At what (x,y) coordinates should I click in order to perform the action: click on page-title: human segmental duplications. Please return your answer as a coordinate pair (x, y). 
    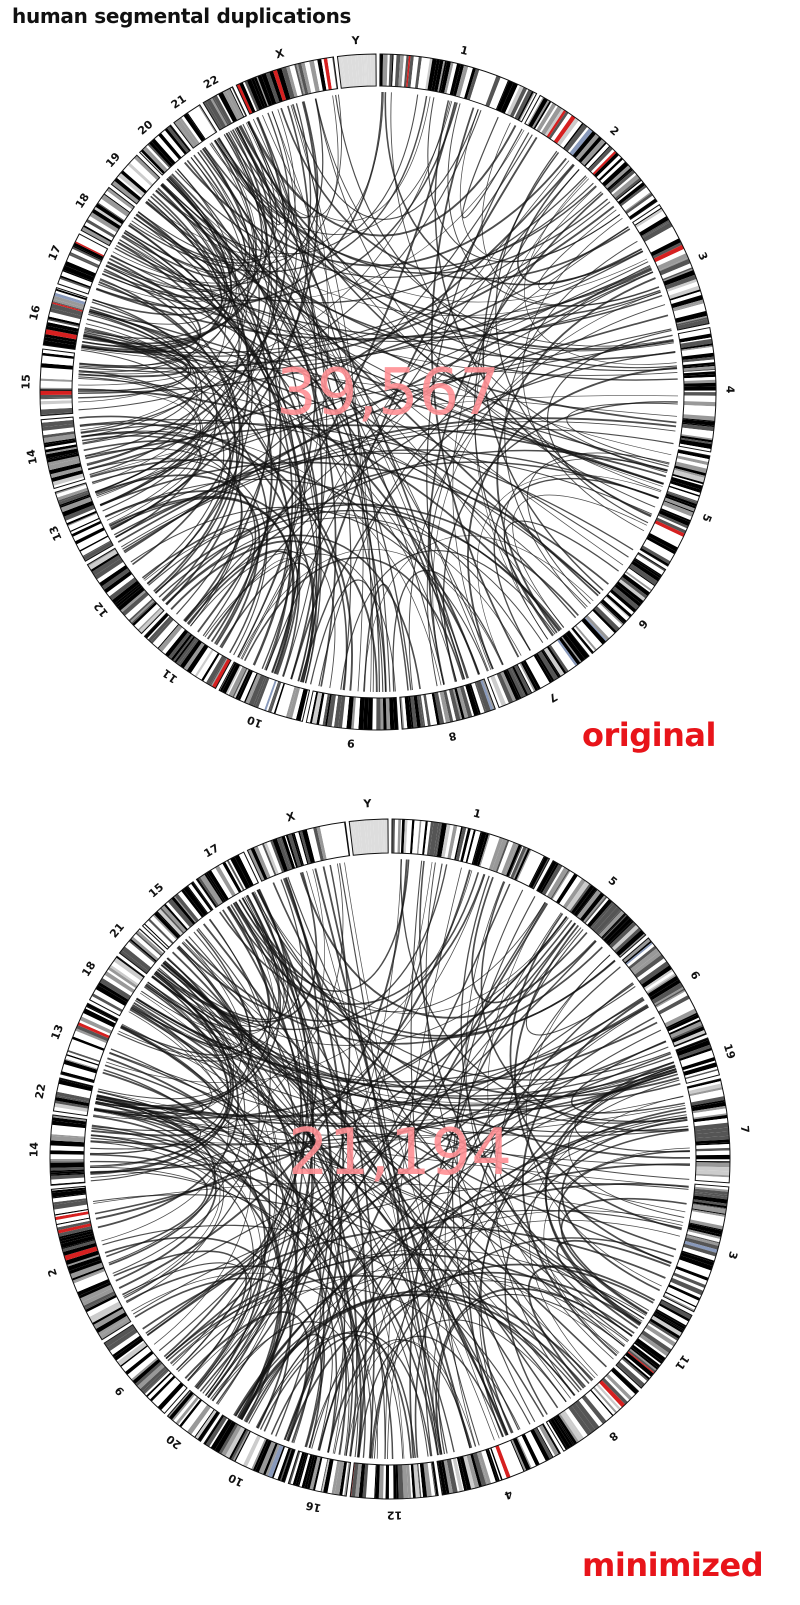
    Looking at the image, I should click on (182, 16).